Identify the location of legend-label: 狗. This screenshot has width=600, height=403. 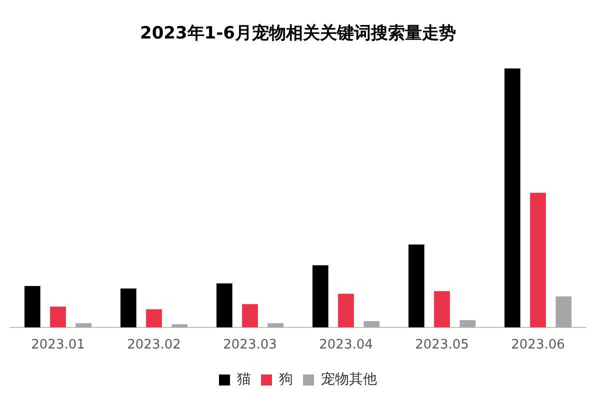
(286, 380).